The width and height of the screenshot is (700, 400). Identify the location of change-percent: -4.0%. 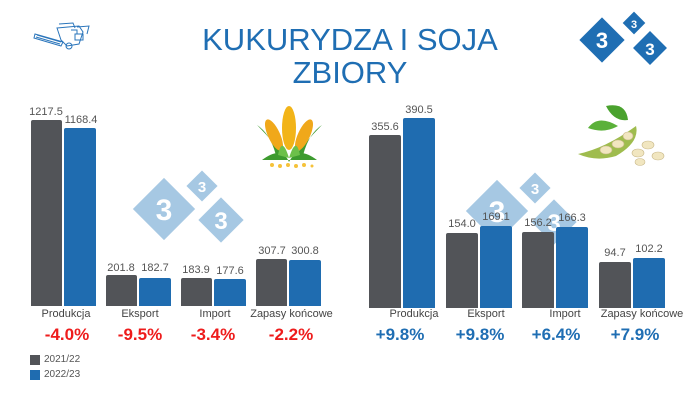
(67, 334).